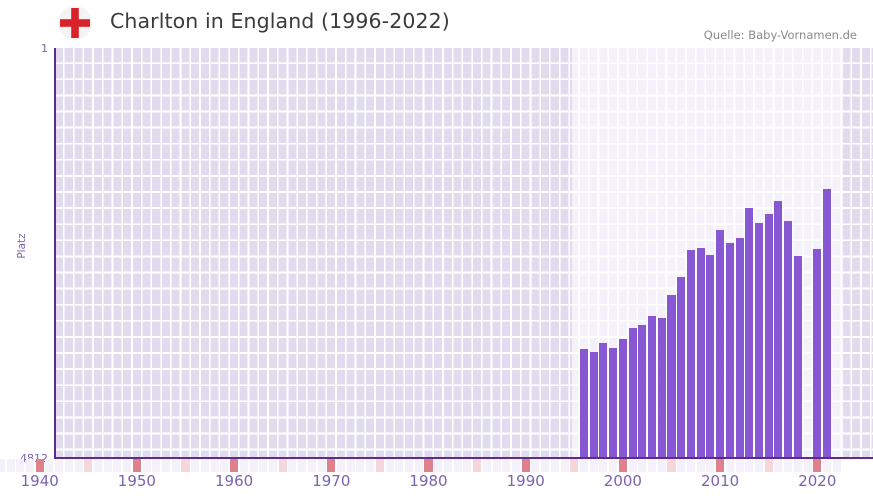  Describe the element at coordinates (234, 481) in the screenshot. I see `x-axis-tick-label: 1960` at that location.